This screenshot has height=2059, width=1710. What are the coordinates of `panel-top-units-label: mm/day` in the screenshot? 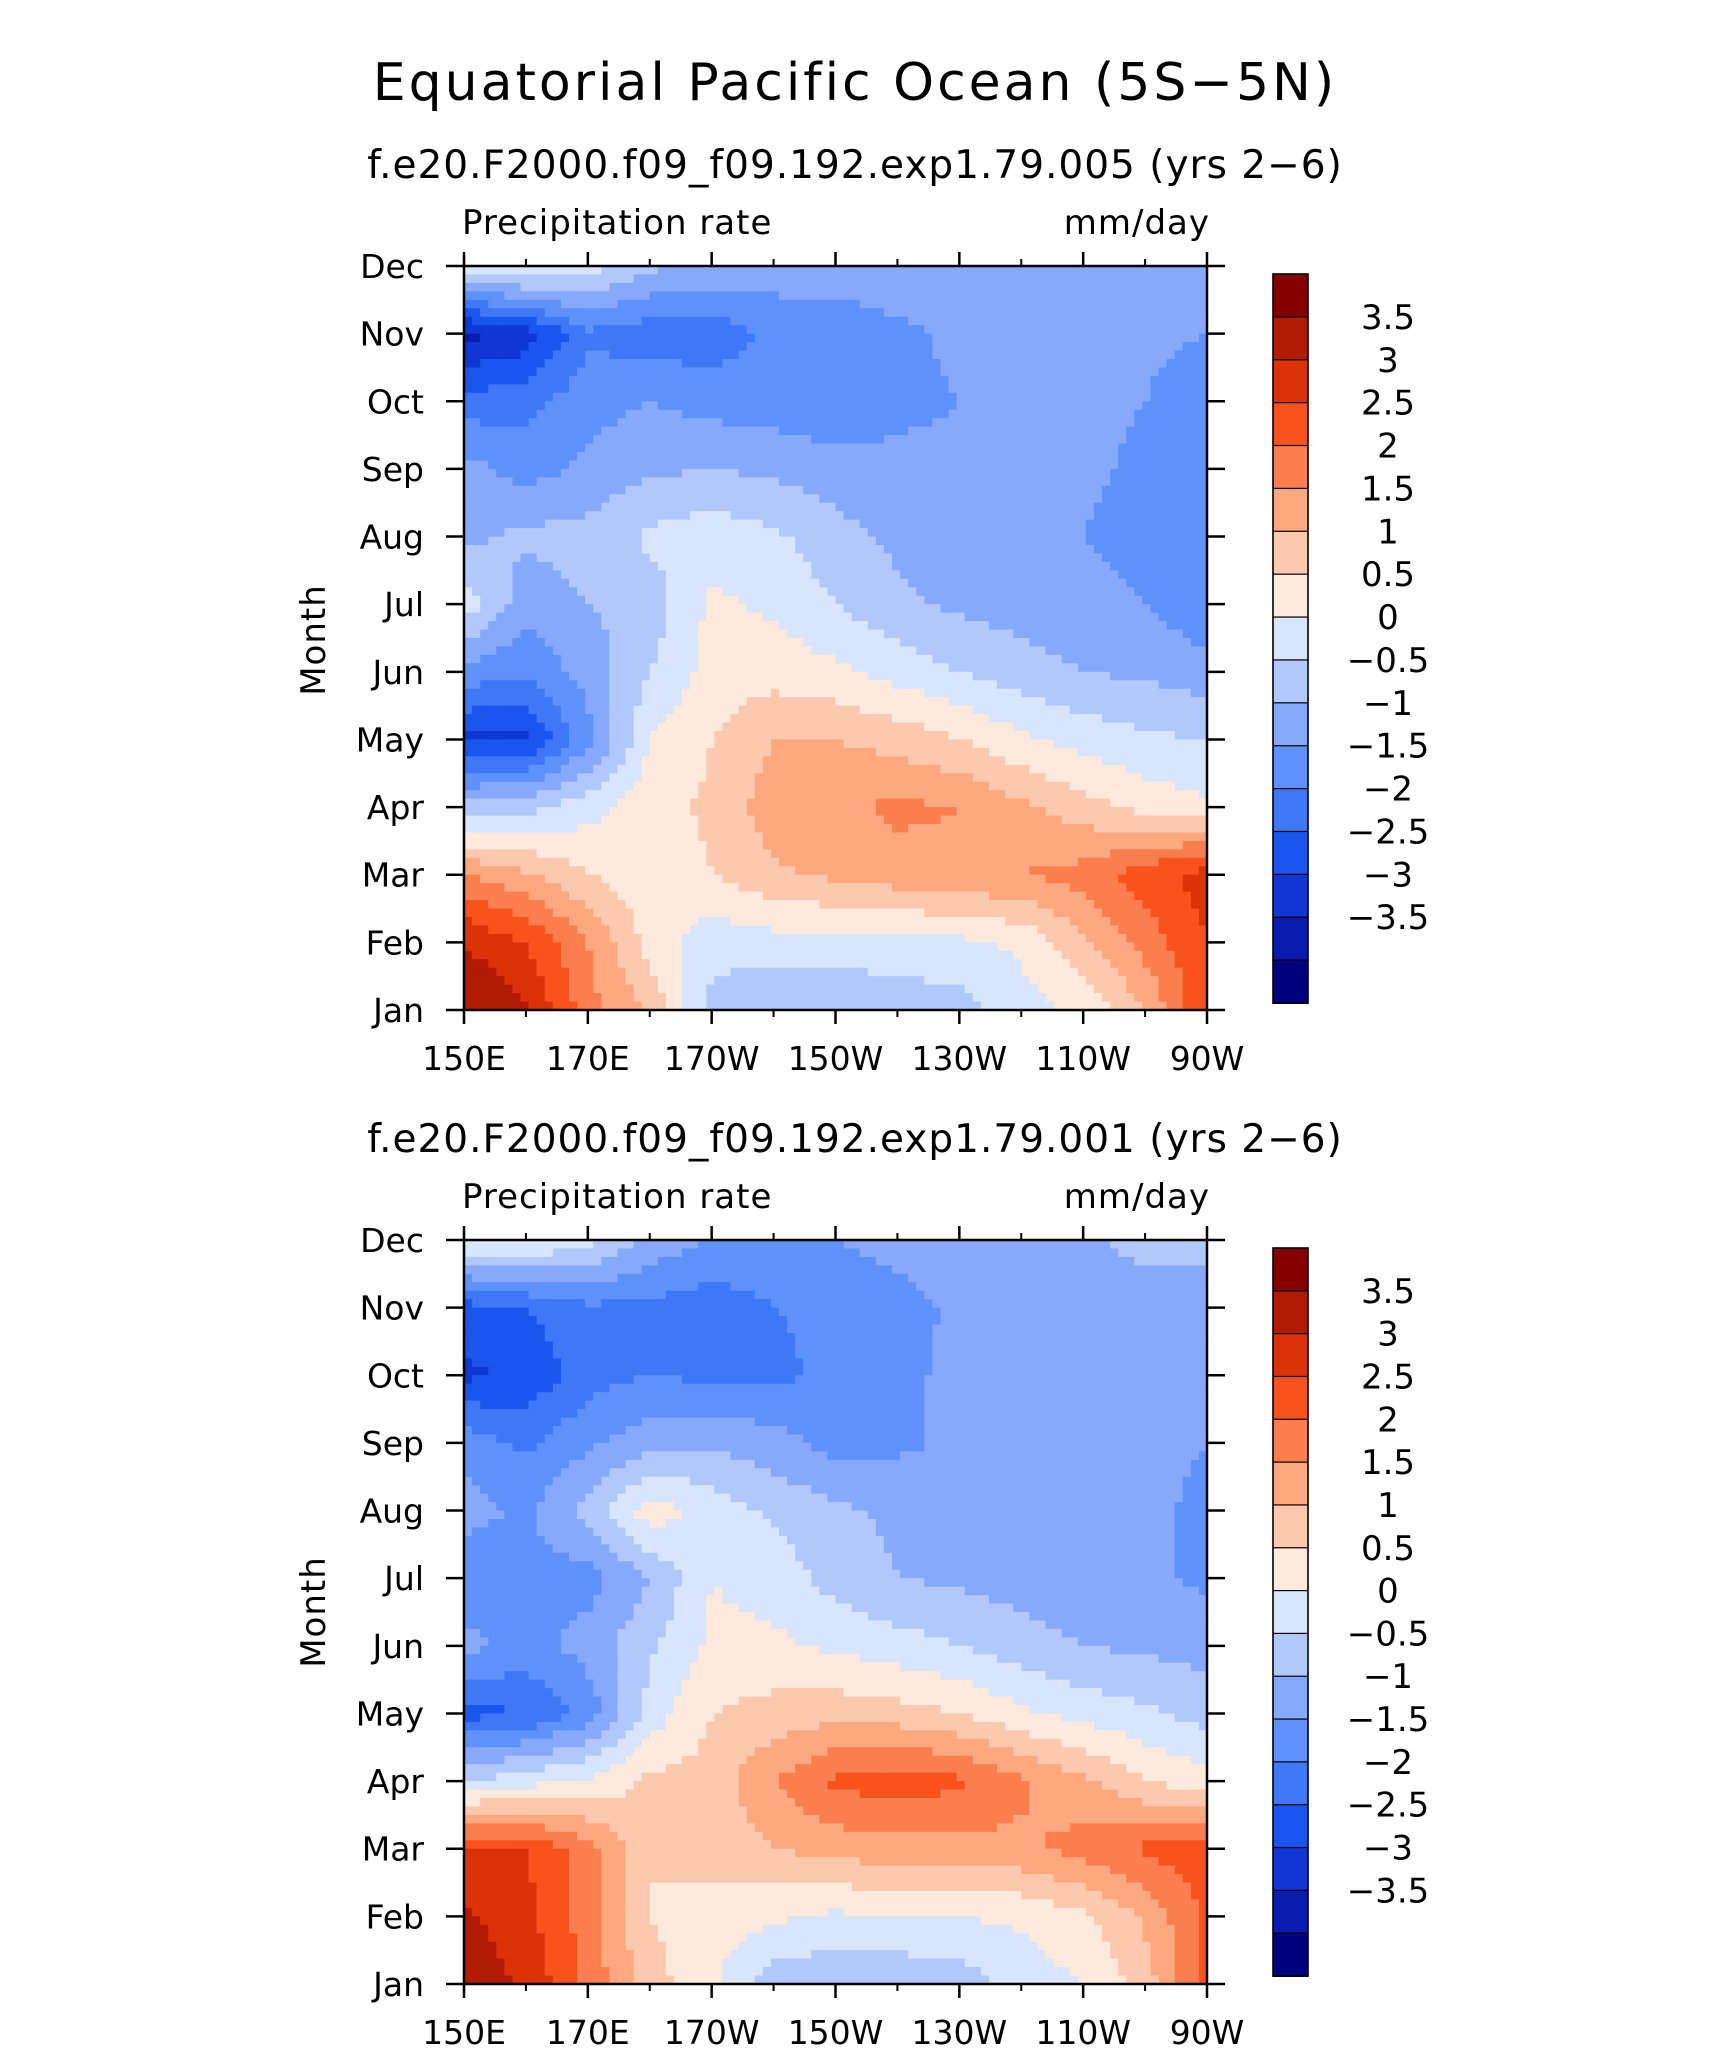 It's located at (1137, 223).